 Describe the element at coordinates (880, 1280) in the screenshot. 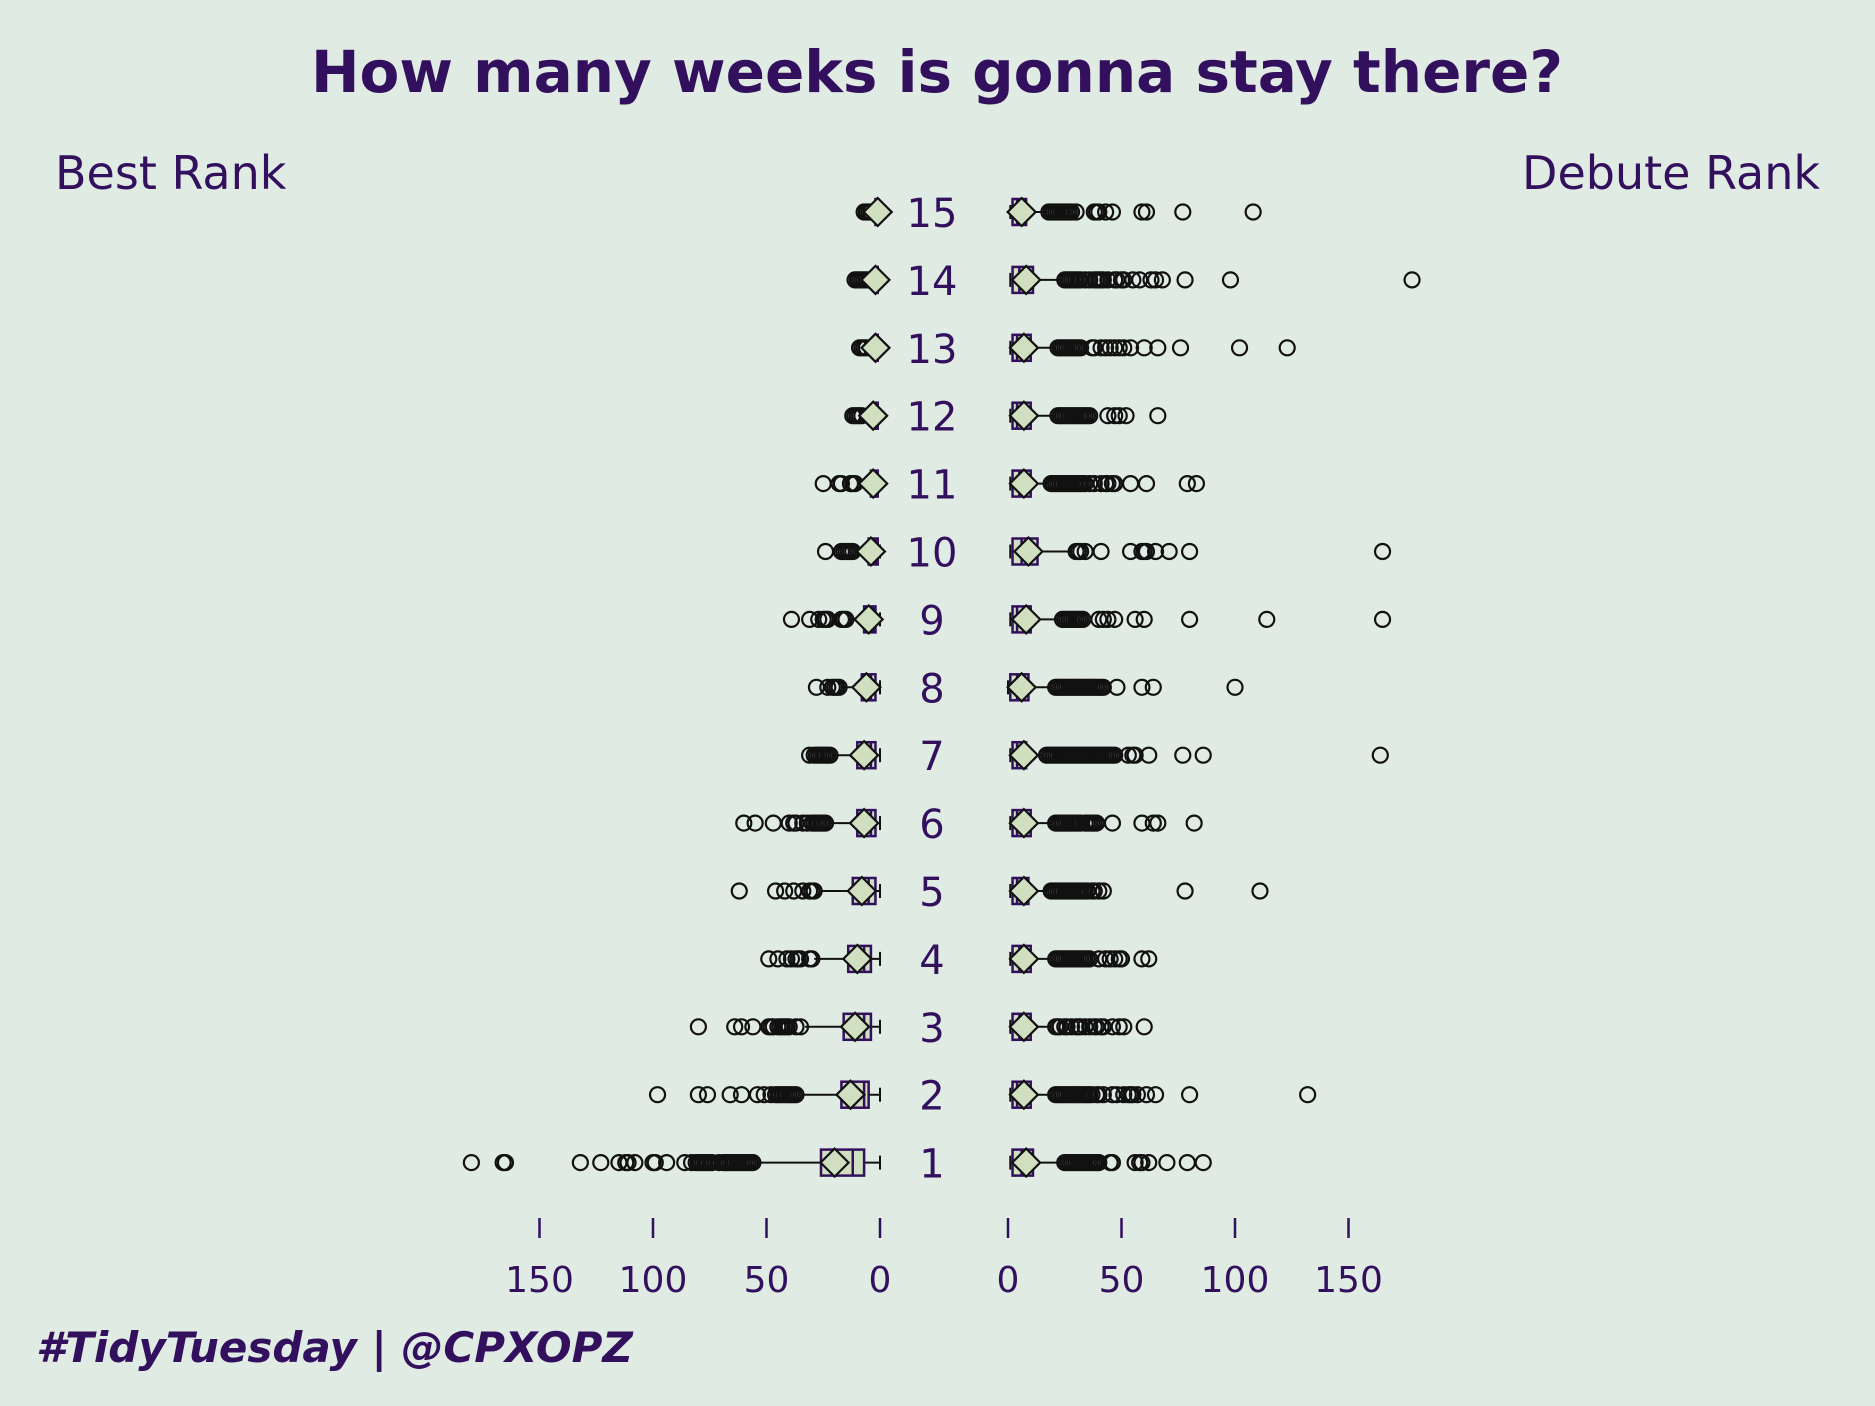

I see `best-rank-axis-tick-label: 0` at that location.